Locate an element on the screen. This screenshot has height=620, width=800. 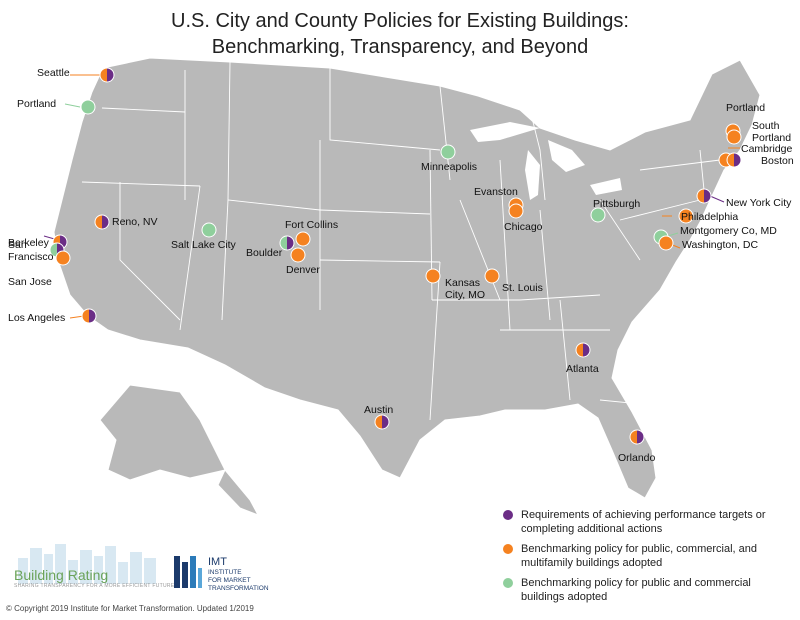
city-label: Reno, NV is located at coordinates (135, 222).